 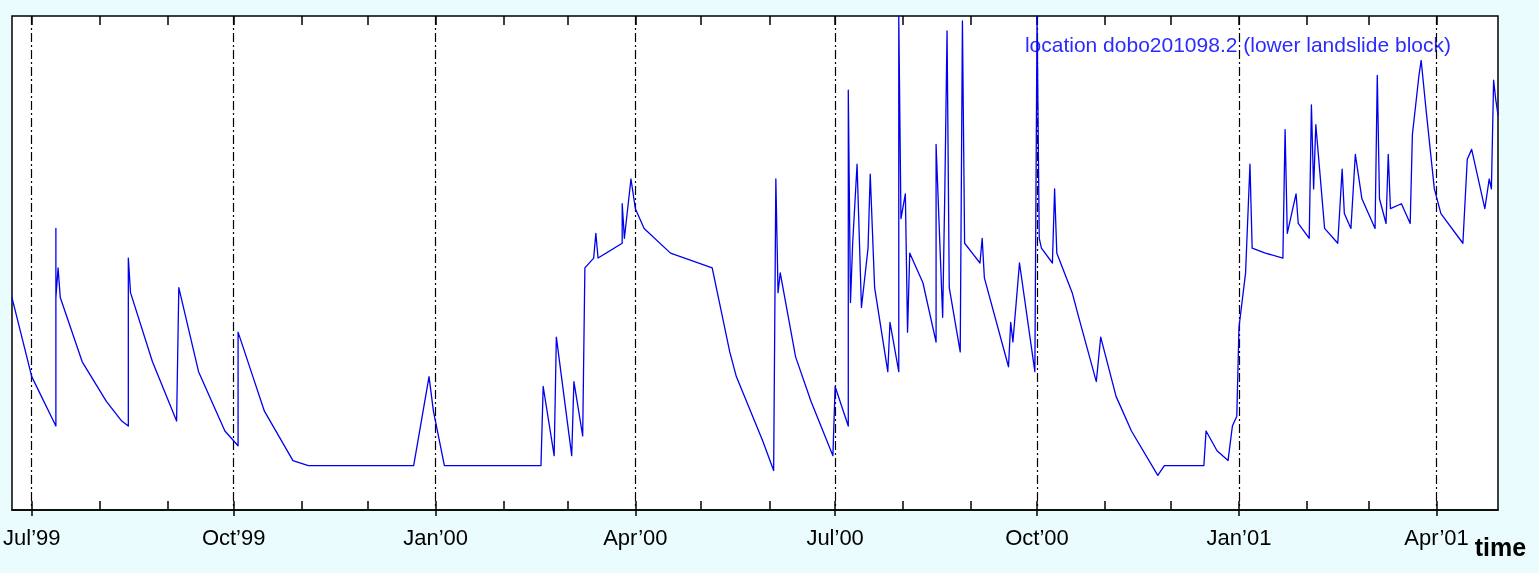 What do you see at coordinates (835, 537) in the screenshot?
I see `x-tick-label: Jul’00` at bounding box center [835, 537].